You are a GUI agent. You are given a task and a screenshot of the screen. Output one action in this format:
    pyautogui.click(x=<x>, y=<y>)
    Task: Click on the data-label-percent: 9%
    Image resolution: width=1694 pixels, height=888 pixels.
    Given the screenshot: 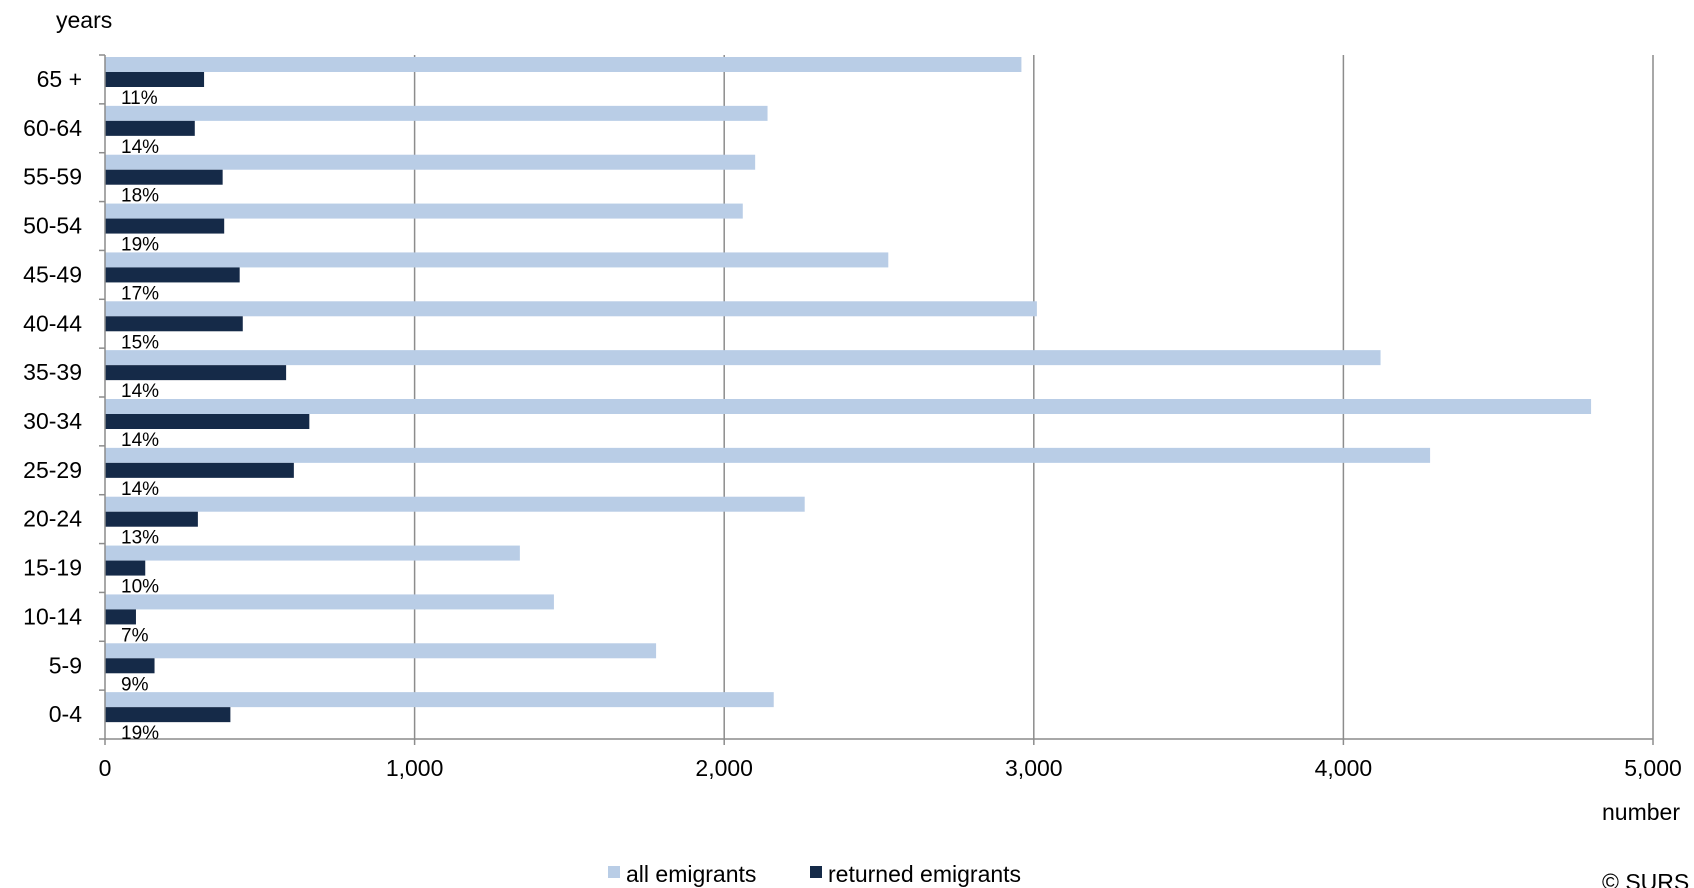 What is the action you would take?
    pyautogui.click(x=135, y=684)
    